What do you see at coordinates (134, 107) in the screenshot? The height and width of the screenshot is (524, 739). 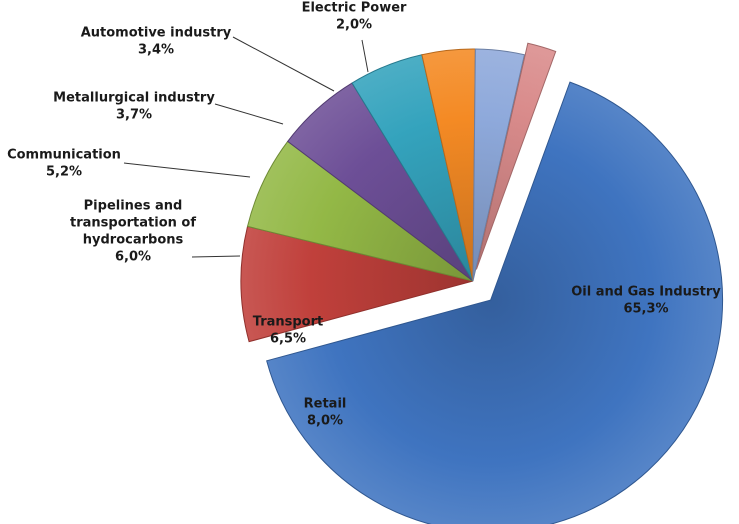 I see `slice-label: Metallurgical industry 3,7%` at bounding box center [134, 107].